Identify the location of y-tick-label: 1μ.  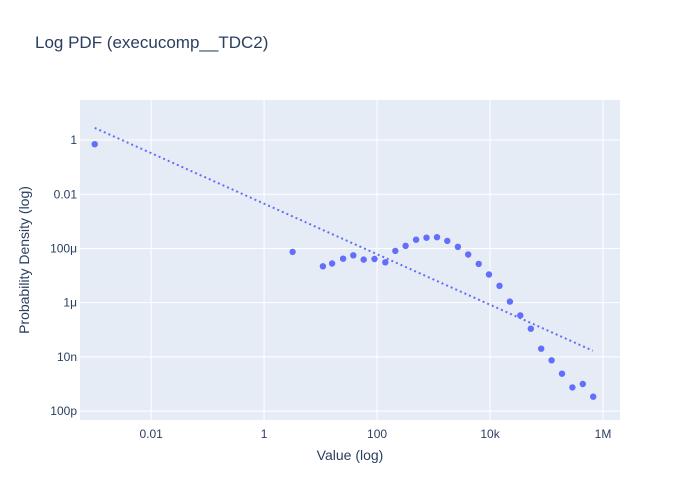
(70, 303).